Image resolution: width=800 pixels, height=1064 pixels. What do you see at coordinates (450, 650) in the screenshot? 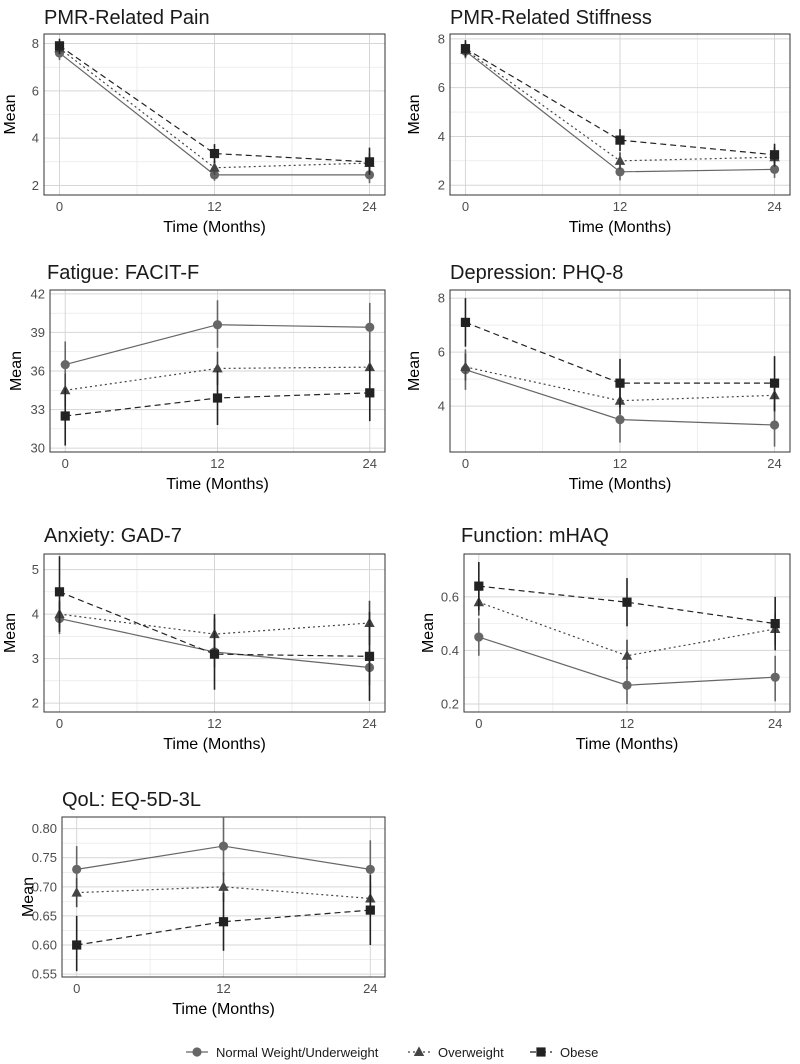
I see `y-tick-label: 0.4` at bounding box center [450, 650].